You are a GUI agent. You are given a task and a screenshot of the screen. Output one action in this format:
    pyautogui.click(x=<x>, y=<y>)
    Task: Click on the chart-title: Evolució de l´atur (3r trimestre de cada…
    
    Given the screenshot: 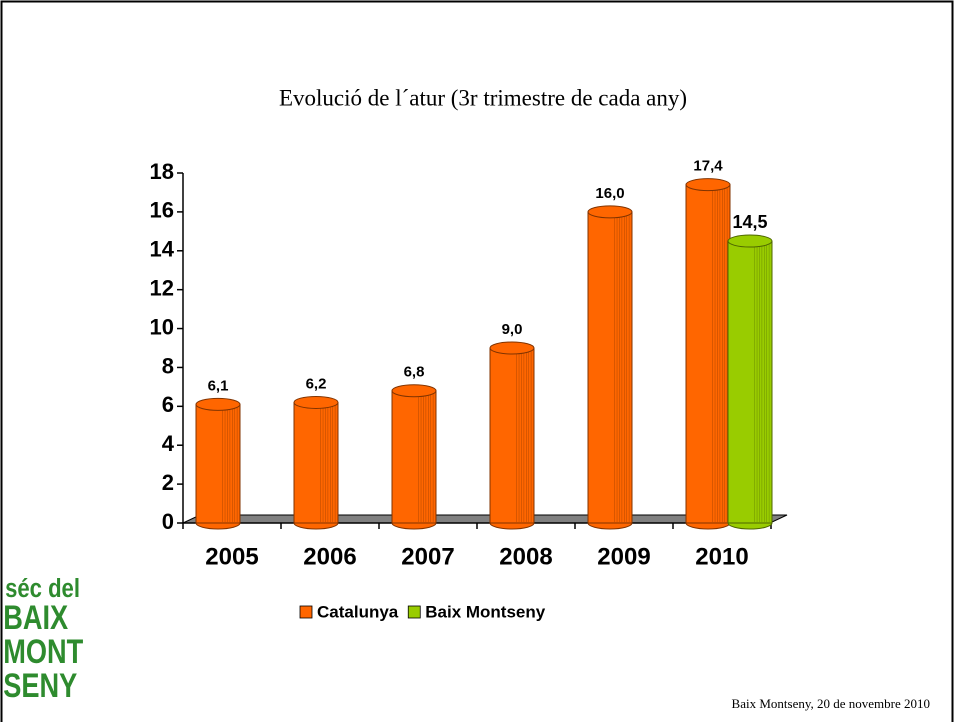 What is the action you would take?
    pyautogui.click(x=483, y=97)
    